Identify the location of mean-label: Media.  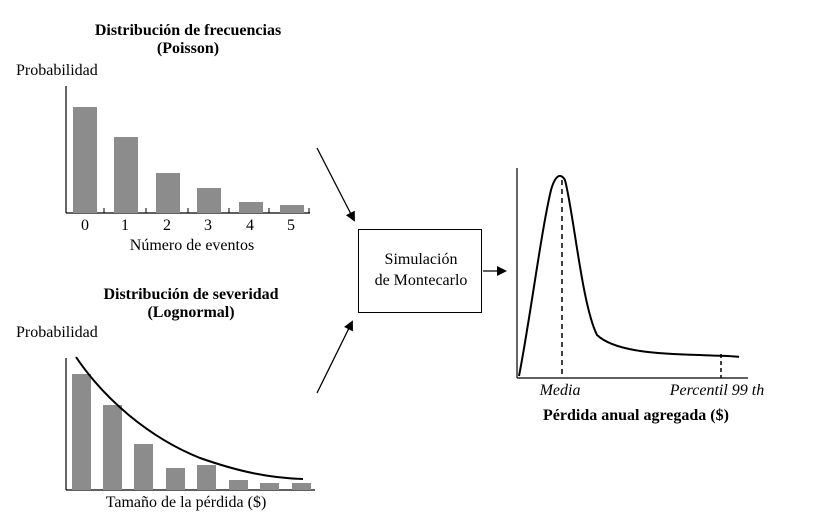
(560, 390).